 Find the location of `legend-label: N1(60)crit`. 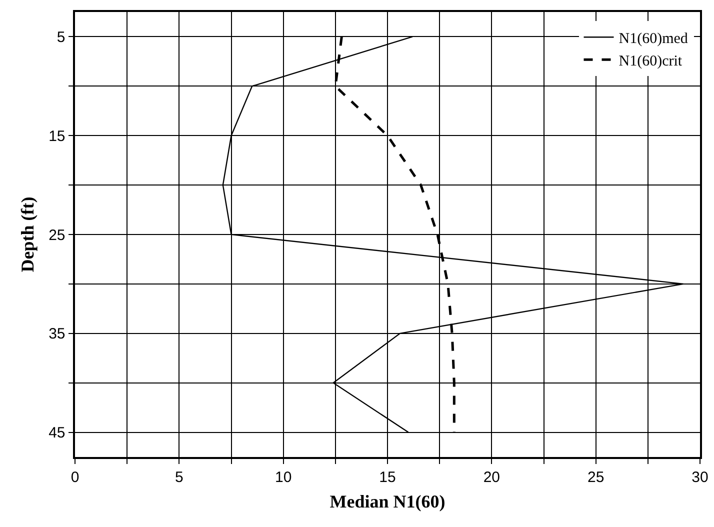

legend-label: N1(60)crit is located at coordinates (650, 62).